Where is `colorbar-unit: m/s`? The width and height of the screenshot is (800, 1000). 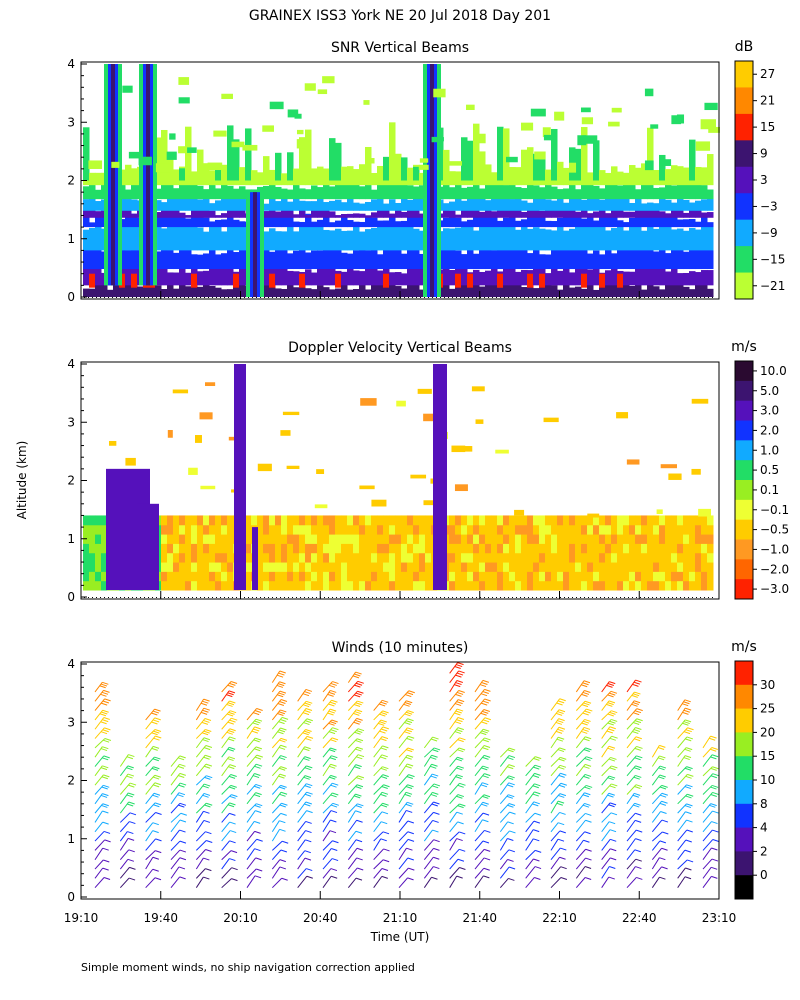 colorbar-unit: m/s is located at coordinates (744, 647).